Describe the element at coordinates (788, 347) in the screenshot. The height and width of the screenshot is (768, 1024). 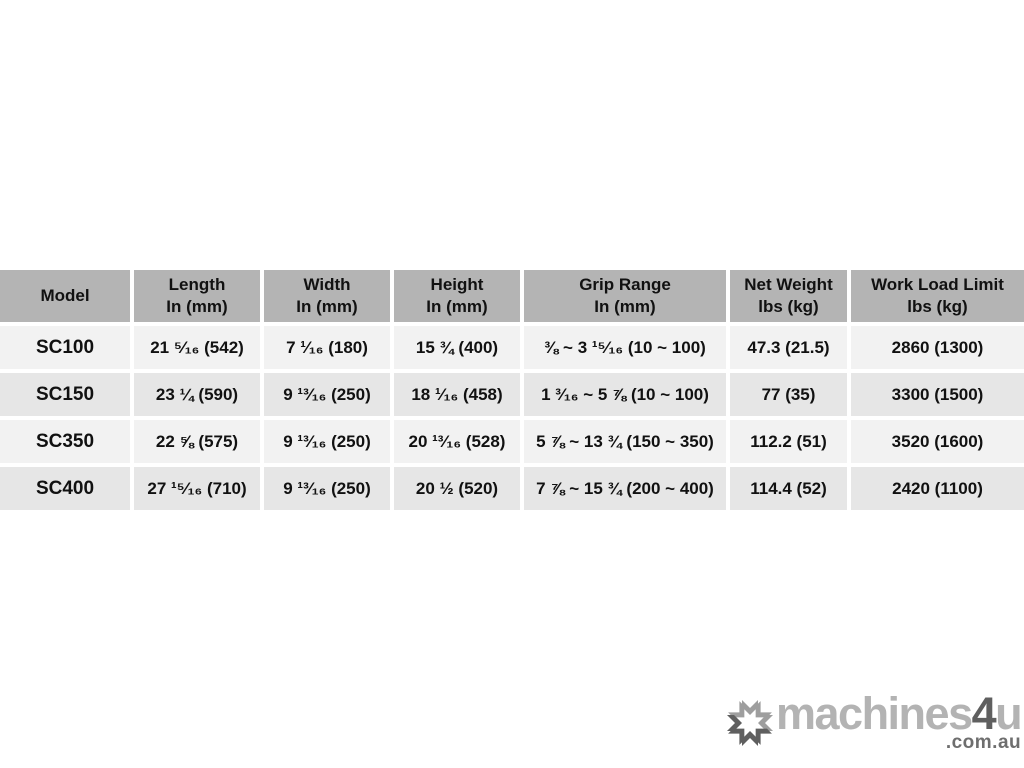
I see `cell-net-weight: 47.3 (21.5)` at that location.